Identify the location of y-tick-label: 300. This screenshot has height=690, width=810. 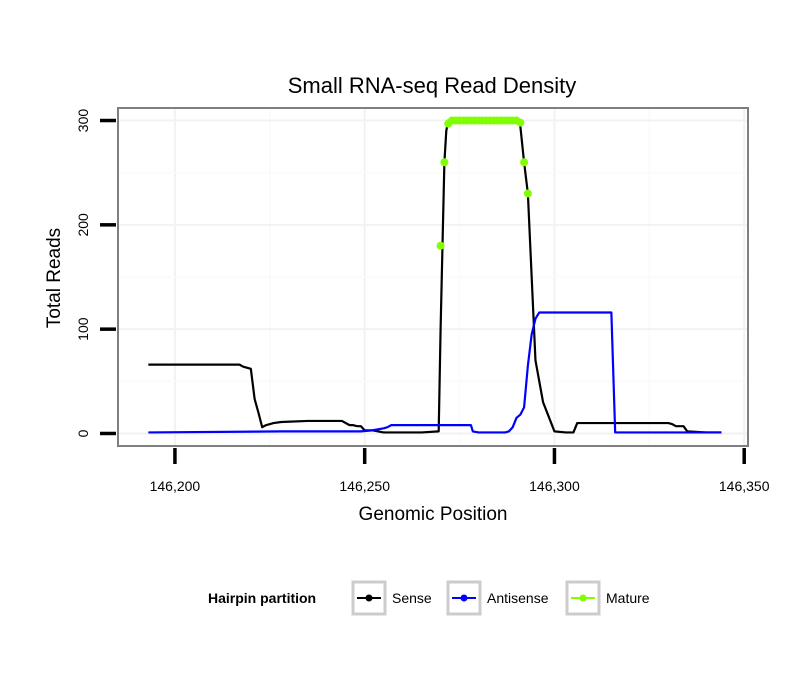
(83, 121).